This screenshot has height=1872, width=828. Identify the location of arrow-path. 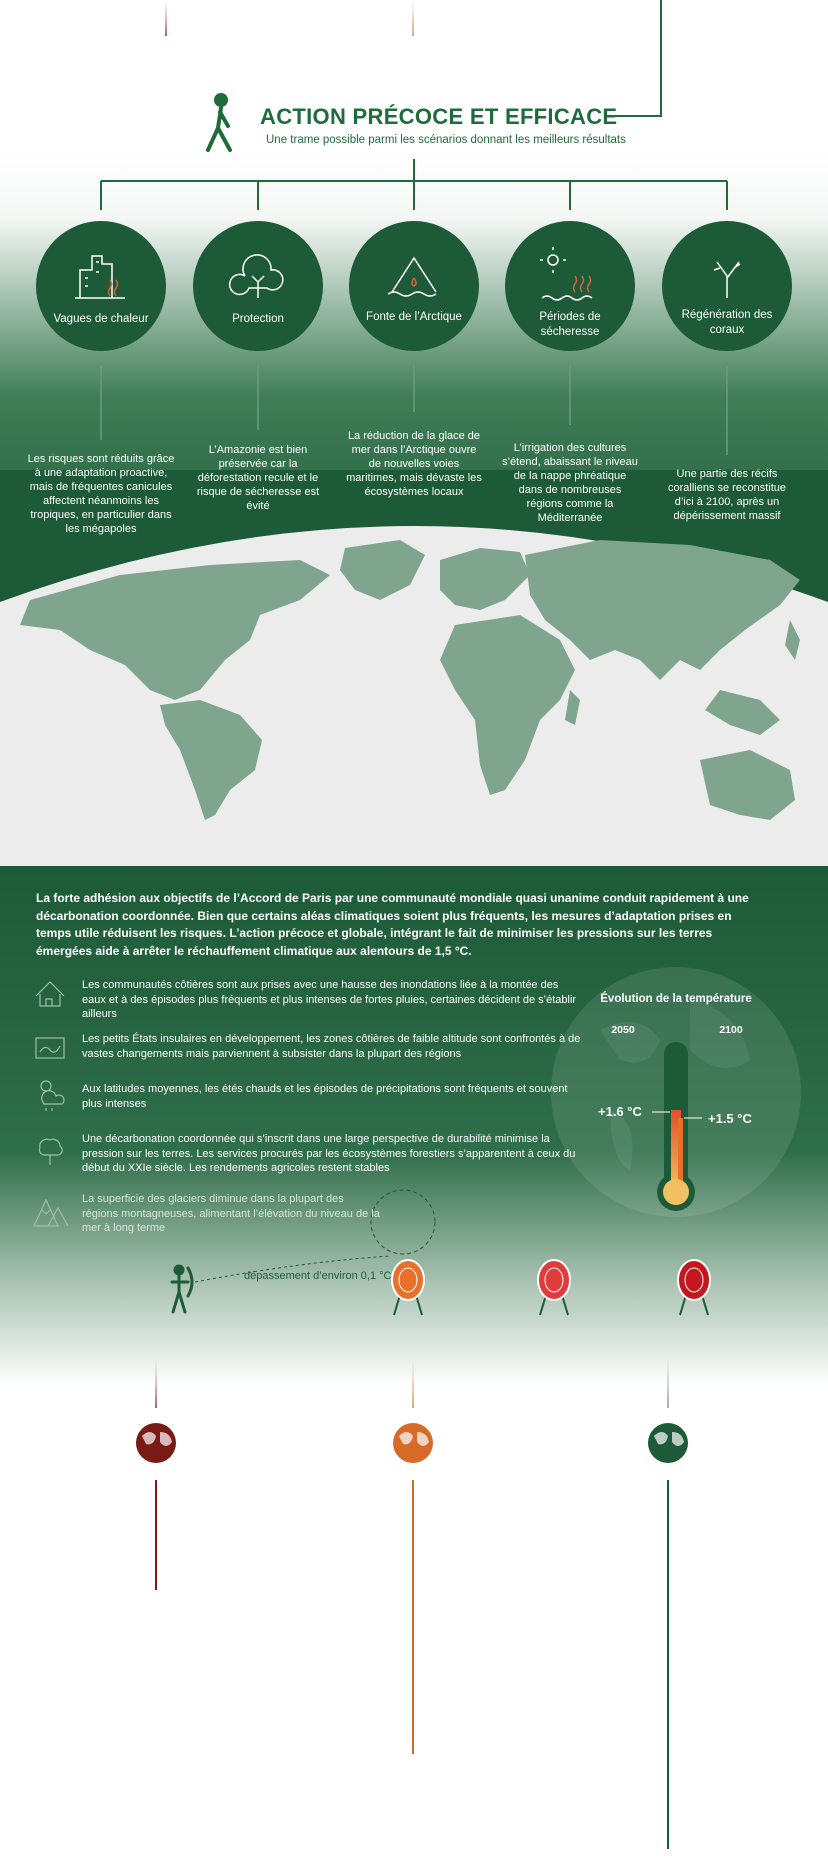
(292, 1269).